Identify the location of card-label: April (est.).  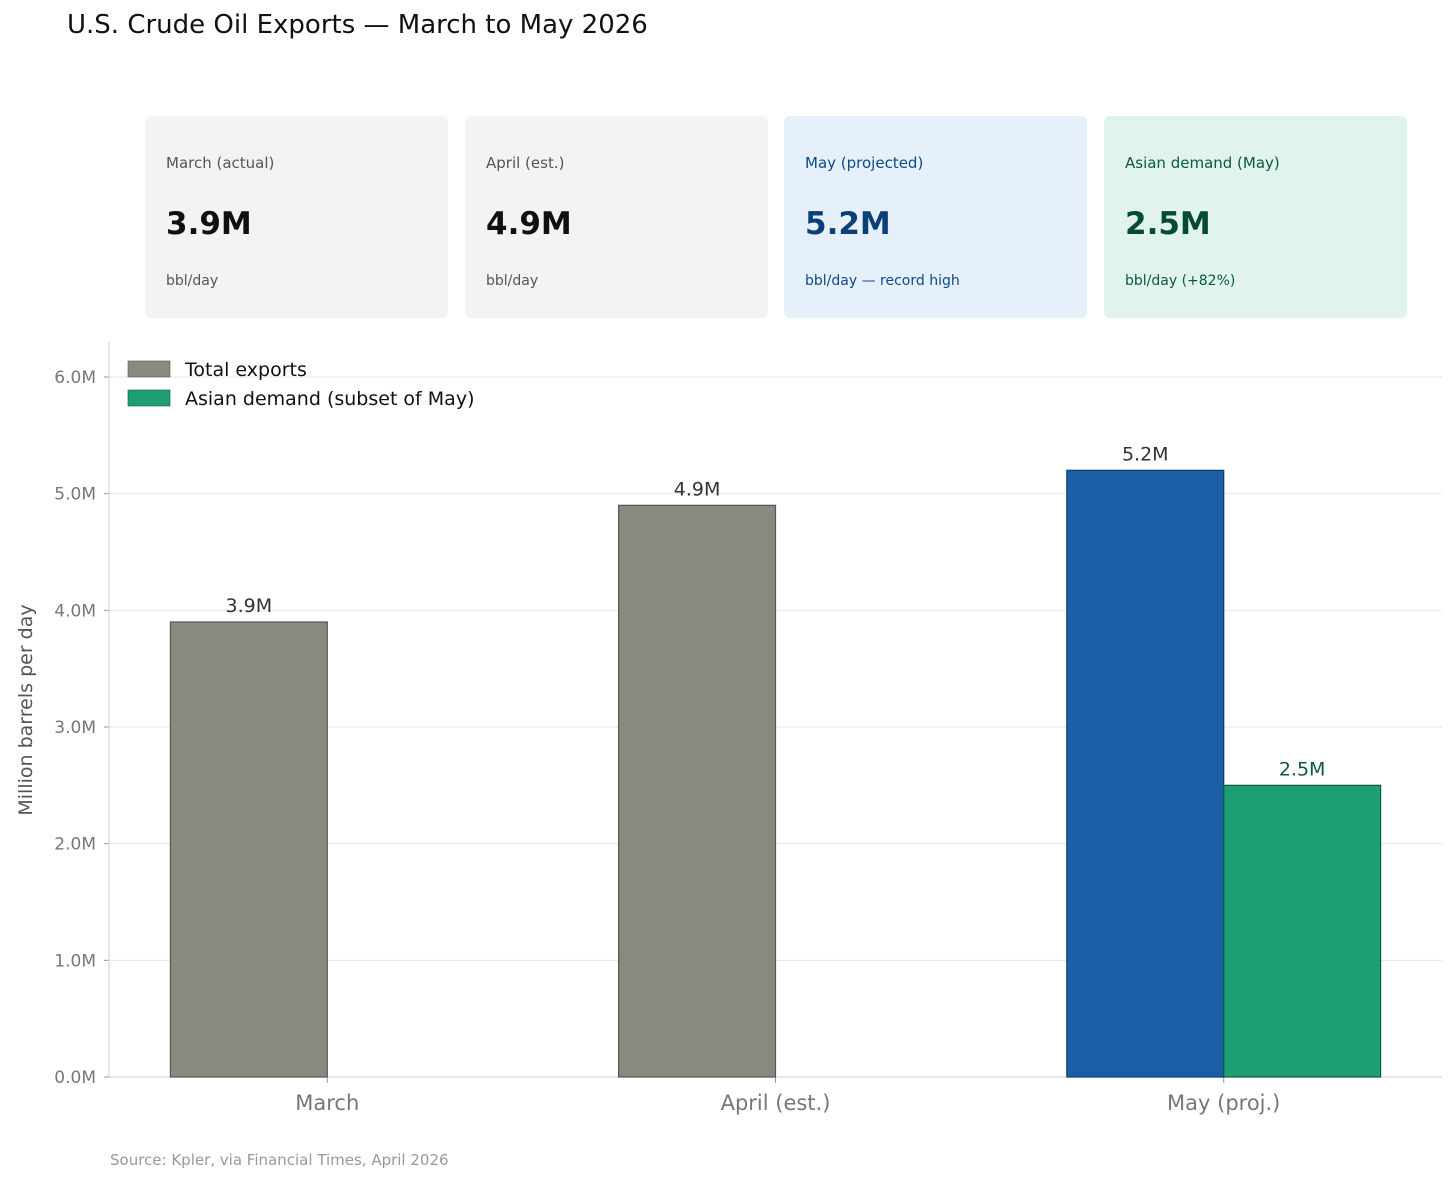
(525, 163).